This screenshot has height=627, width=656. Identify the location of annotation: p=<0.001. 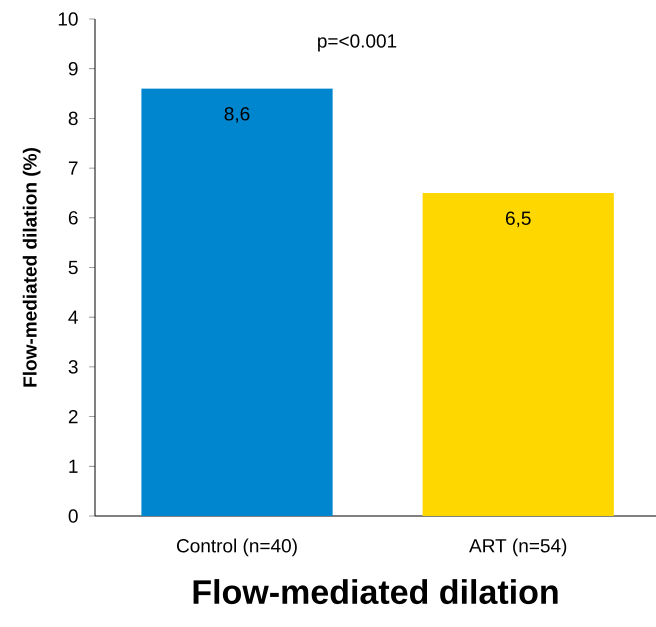
(357, 43).